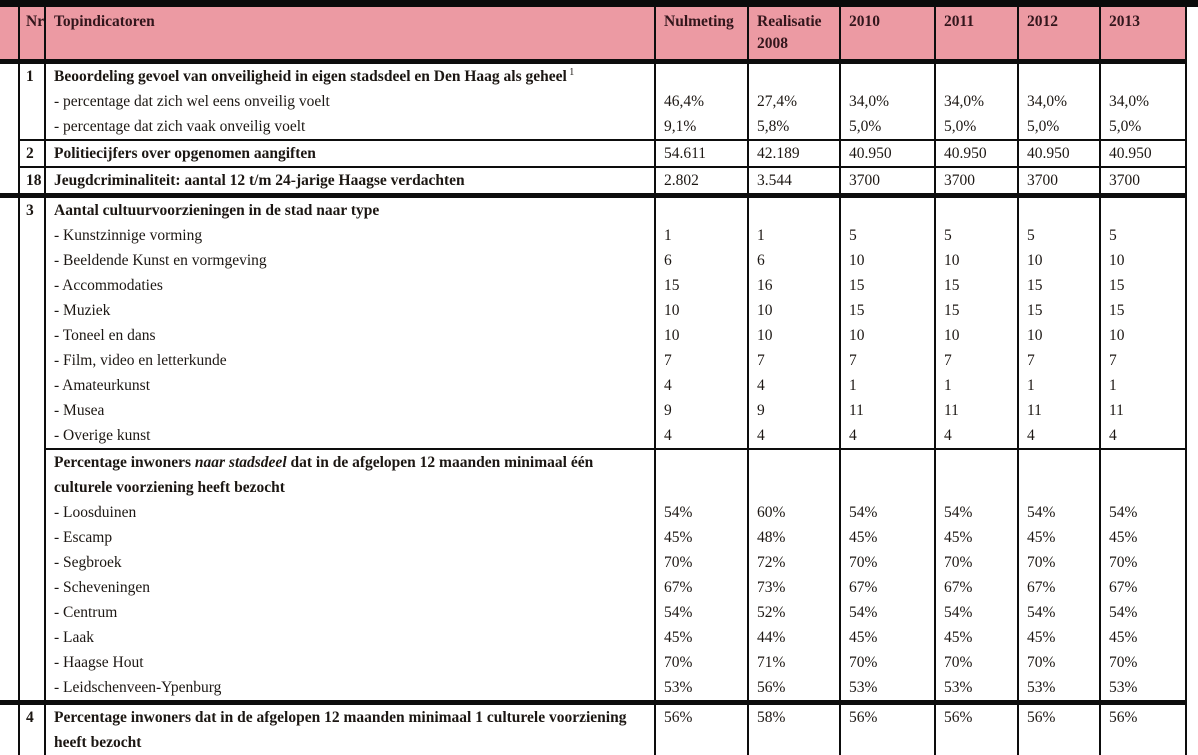  What do you see at coordinates (350, 385) in the screenshot?
I see `indicator-line: - Amateurkunst` at bounding box center [350, 385].